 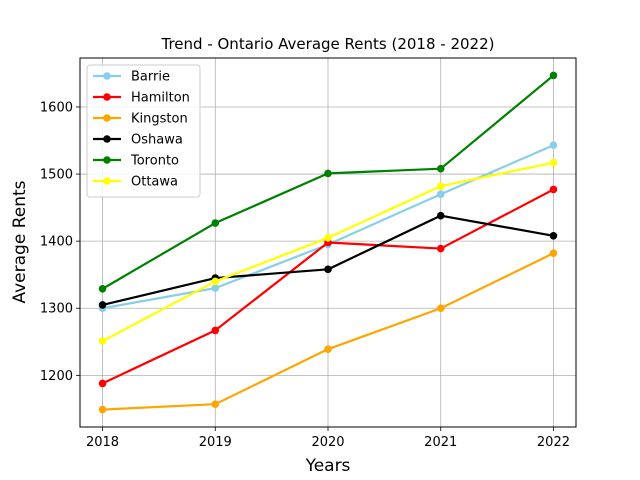 I want to click on y-tick-label: 1400, so click(x=56, y=242).